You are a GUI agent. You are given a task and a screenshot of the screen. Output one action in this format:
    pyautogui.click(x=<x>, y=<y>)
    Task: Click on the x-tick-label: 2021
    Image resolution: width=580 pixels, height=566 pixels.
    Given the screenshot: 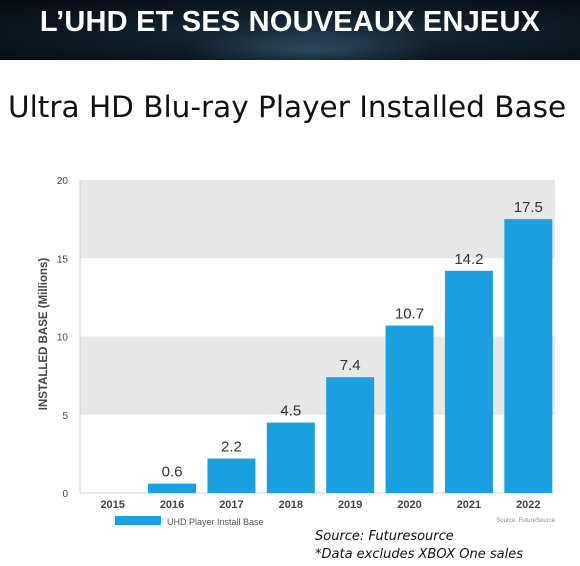 What is the action you would take?
    pyautogui.click(x=469, y=505)
    